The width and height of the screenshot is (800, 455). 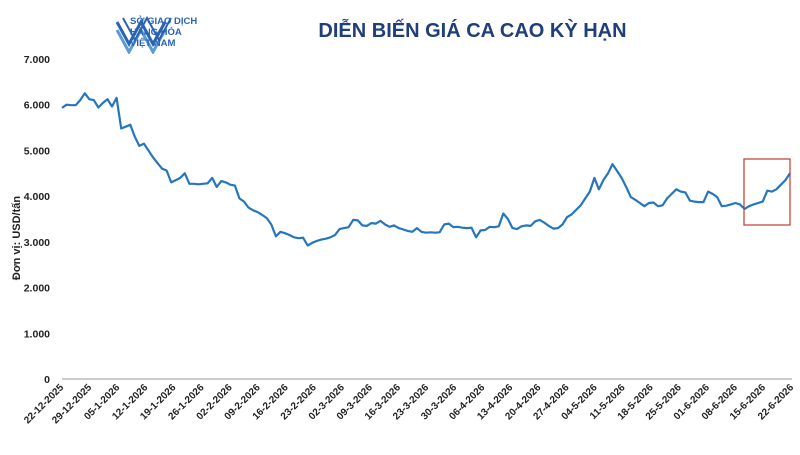 I want to click on y-axis-label: Đơn vị: USD/tấn, so click(x=17, y=238).